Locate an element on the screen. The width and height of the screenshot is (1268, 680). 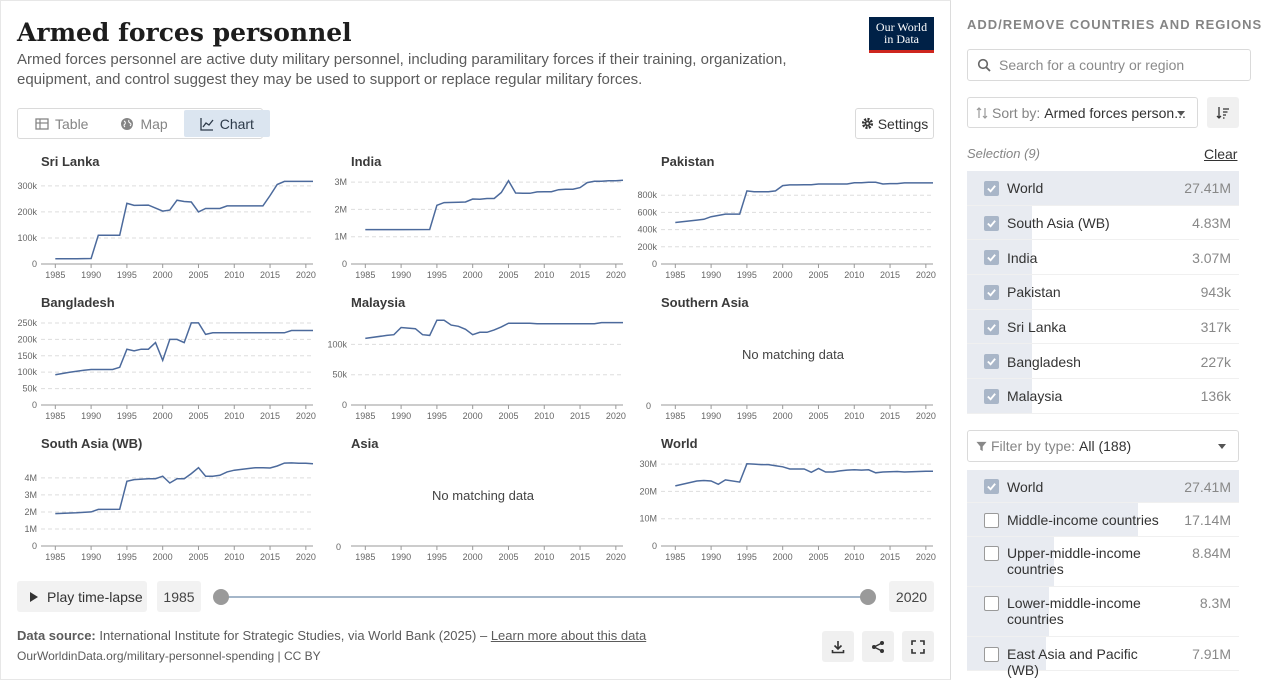
timeline-end-handle is located at coordinates (868, 597).